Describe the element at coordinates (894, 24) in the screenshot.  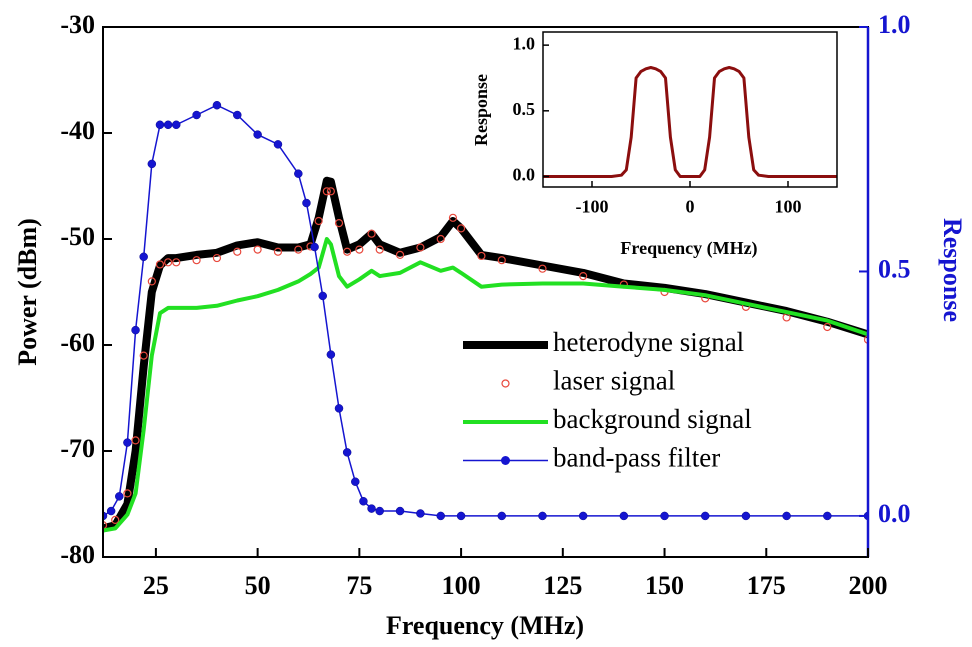
I see `y2-tick-label: 1.0` at that location.